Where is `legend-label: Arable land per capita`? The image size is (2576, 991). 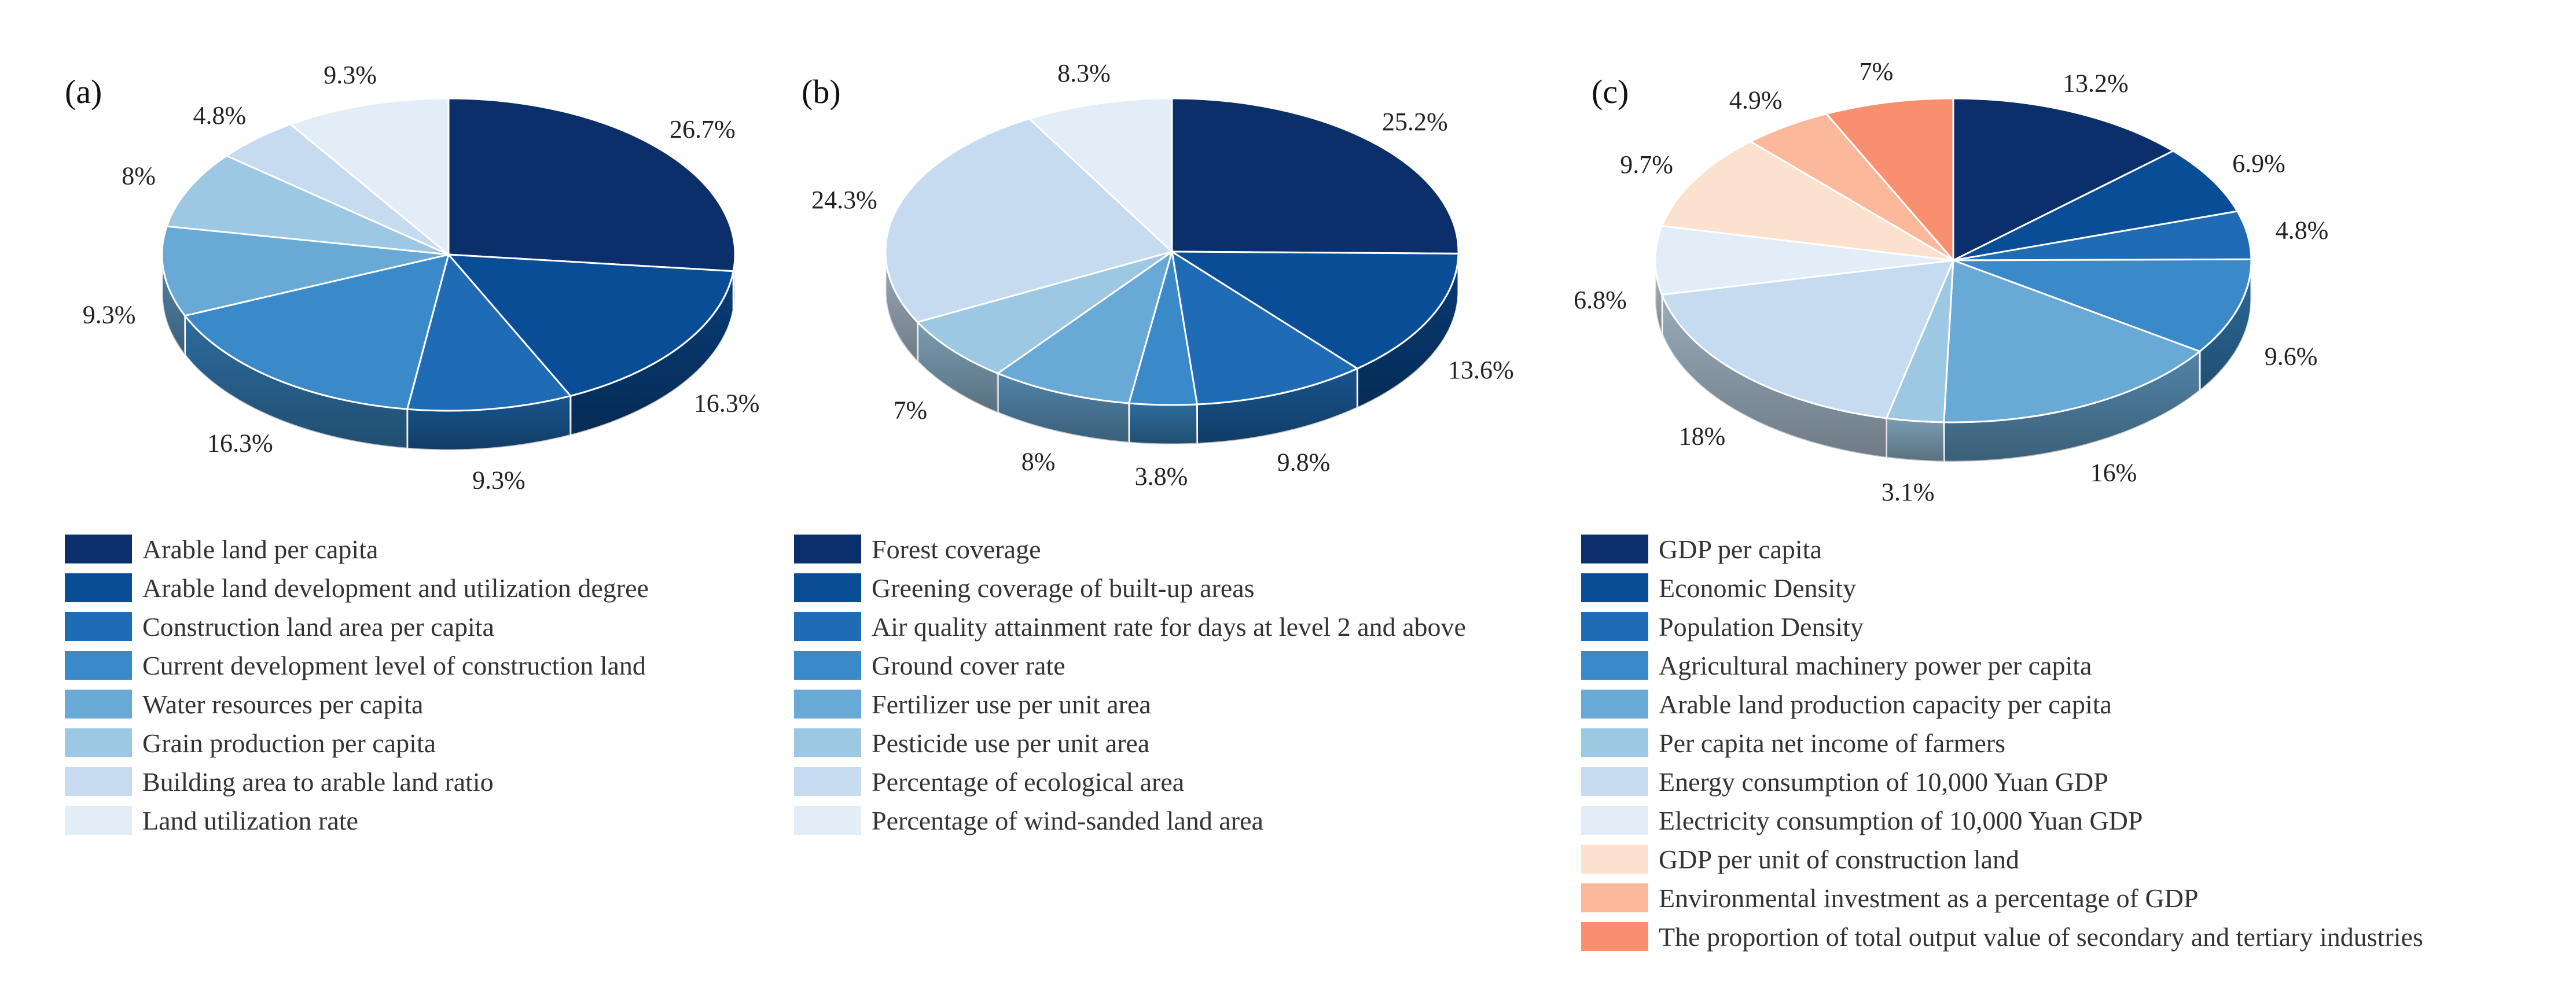
legend-label: Arable land per capita is located at coordinates (260, 549).